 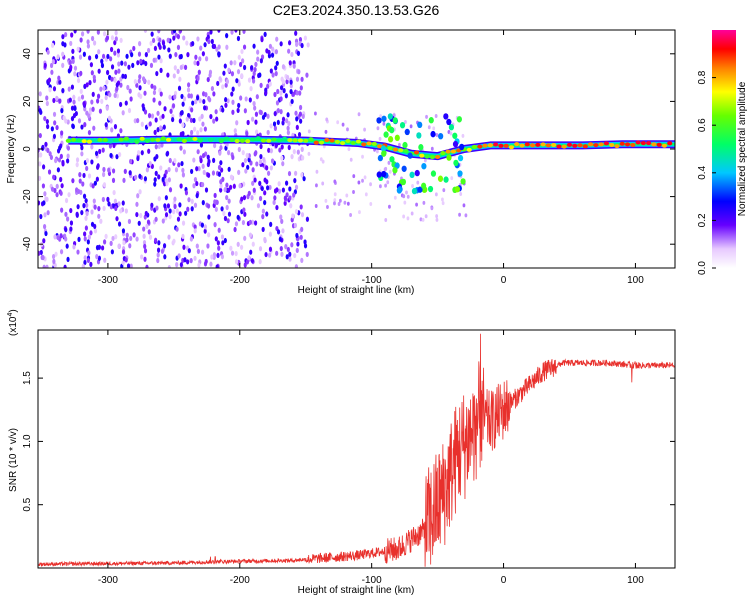 I want to click on snr-y-tick-label: 1.5, so click(x=27, y=378).